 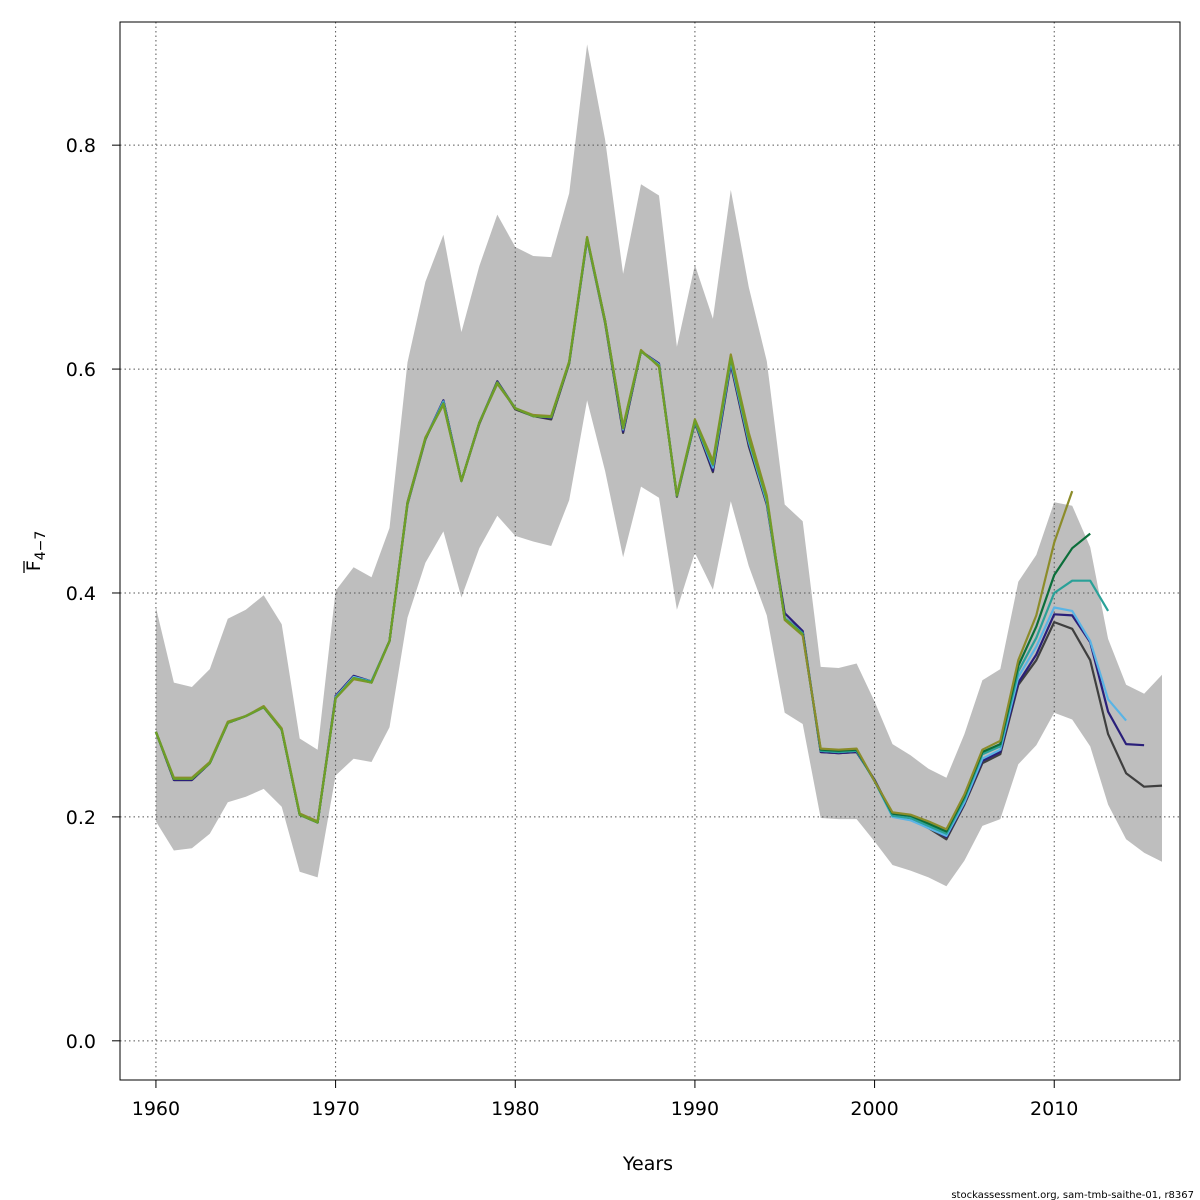 What do you see at coordinates (34, 565) in the screenshot?
I see `y-axis-title-main: F` at bounding box center [34, 565].